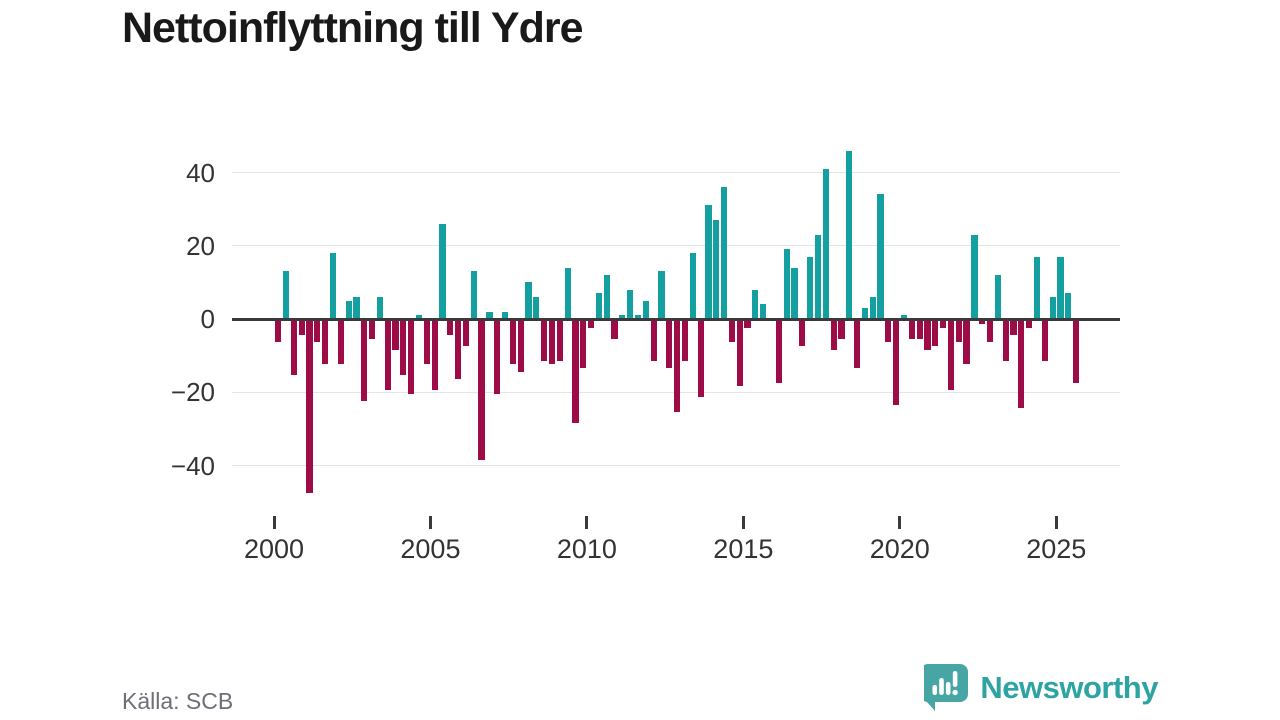 The width and height of the screenshot is (1280, 720). Describe the element at coordinates (864, 313) in the screenshot. I see `bar-2018-q4` at that location.